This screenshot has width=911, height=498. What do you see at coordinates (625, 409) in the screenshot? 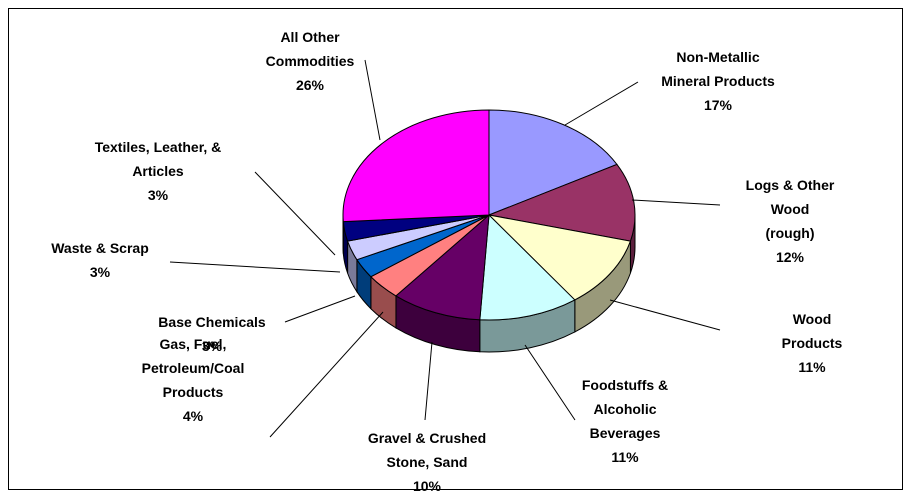
I see `category-label: Foodstuffs & Alcoholic Beverages` at bounding box center [625, 409].